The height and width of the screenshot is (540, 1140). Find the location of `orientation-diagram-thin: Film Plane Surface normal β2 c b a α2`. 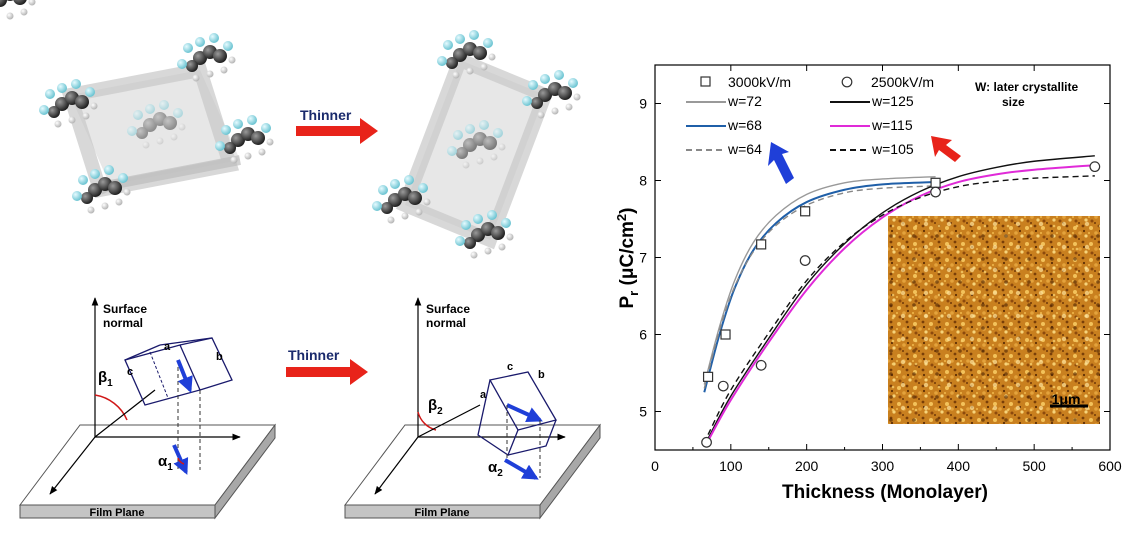

orientation-diagram-thin: Film Plane Surface normal β2 c b a α2 is located at coordinates (472, 408).